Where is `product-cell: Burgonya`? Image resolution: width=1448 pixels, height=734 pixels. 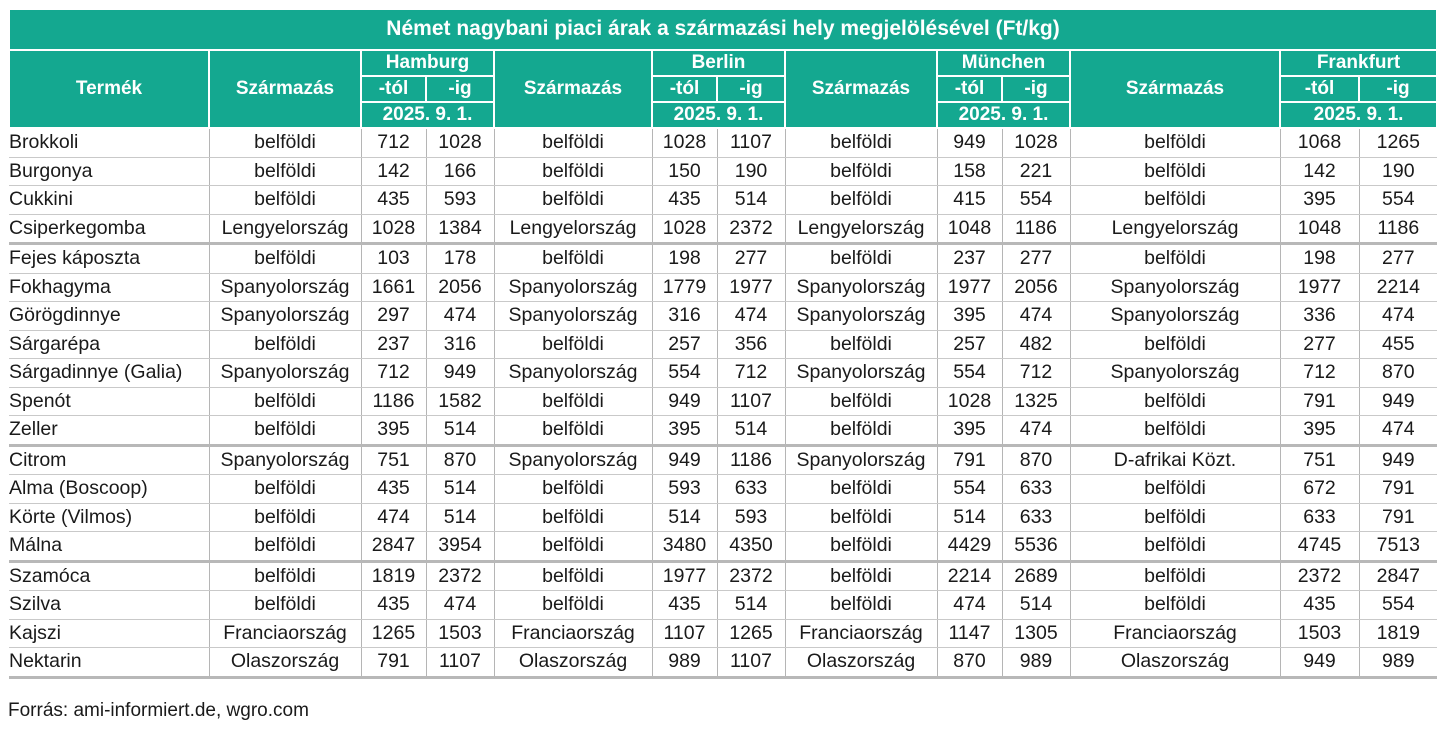 product-cell: Burgonya is located at coordinates (109, 171).